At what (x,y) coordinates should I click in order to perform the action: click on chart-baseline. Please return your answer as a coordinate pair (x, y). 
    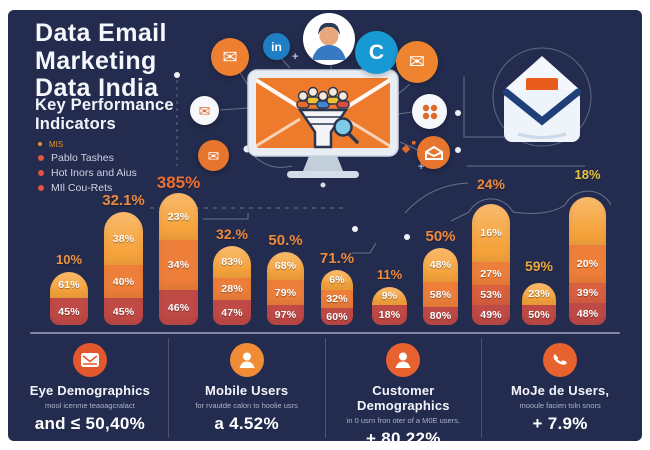
    Looking at the image, I should click on (325, 333).